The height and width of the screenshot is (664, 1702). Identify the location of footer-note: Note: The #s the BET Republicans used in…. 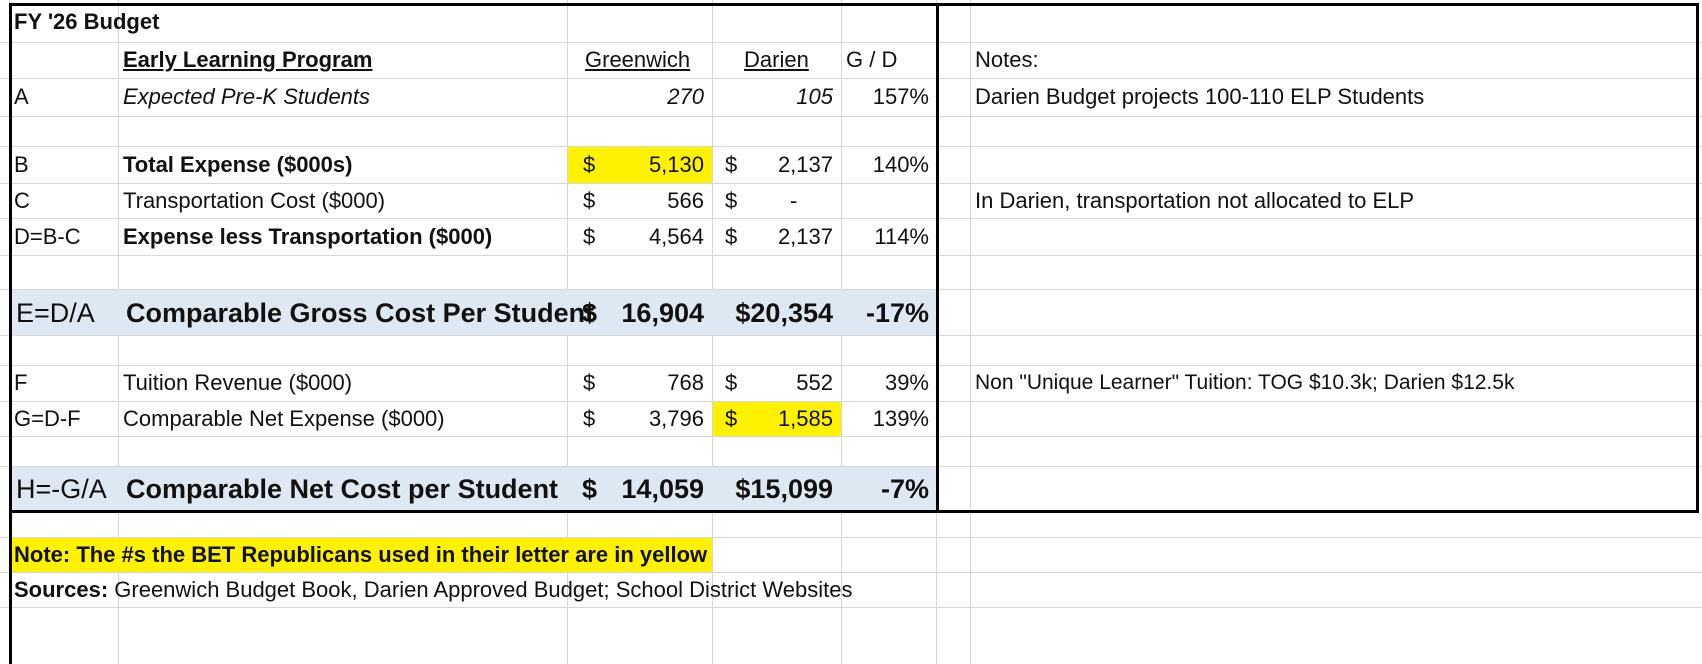
(361, 554).